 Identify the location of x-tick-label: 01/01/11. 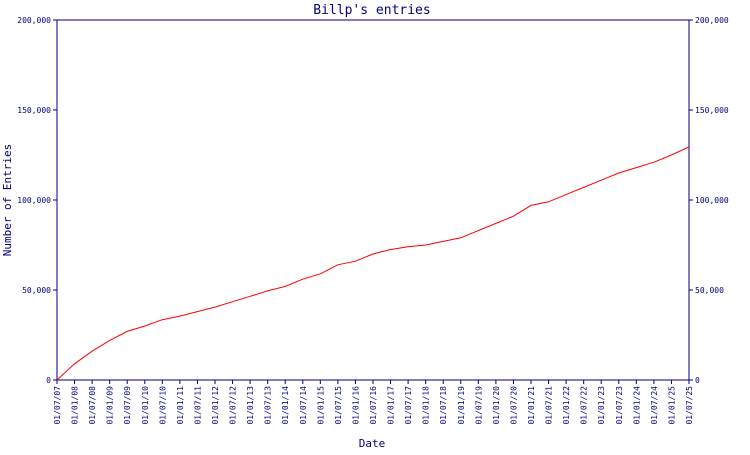
(180, 405).